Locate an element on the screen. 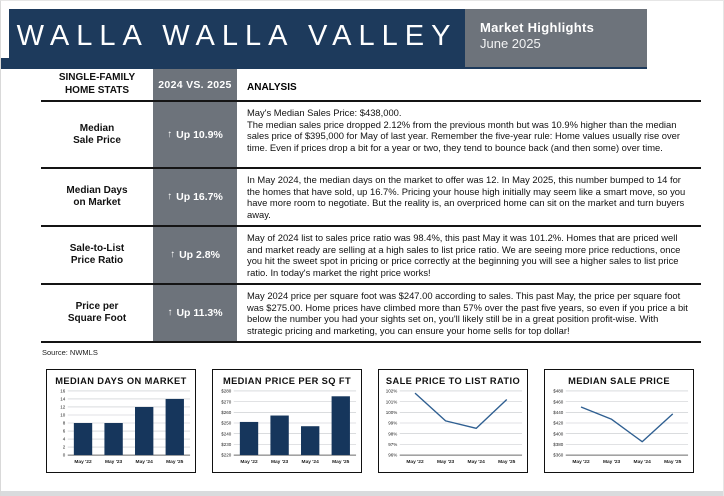 This screenshot has width=724, height=496. change-value: Up 11.3% is located at coordinates (199, 313).